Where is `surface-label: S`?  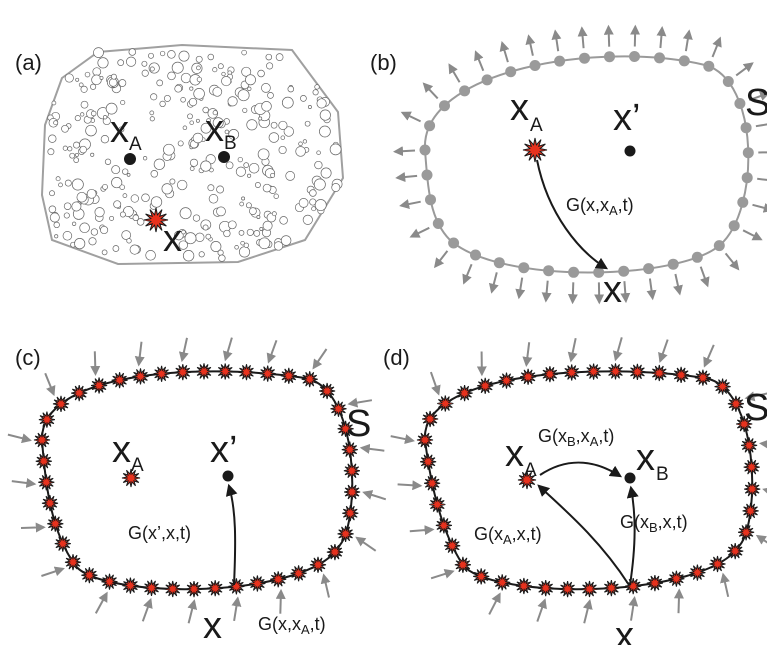 surface-label: S is located at coordinates (755, 408).